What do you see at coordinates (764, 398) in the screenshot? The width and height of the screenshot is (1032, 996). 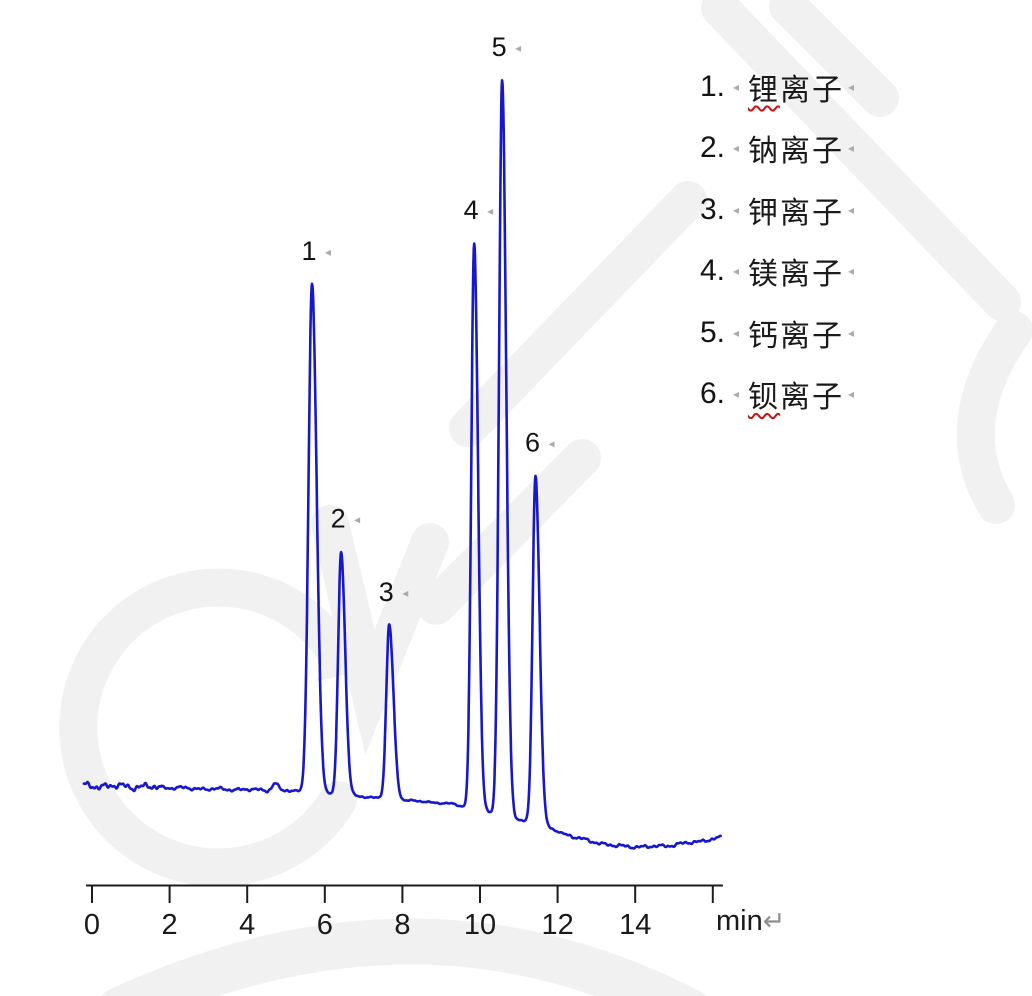 I see `spellcheck-squiggle: 钡` at bounding box center [764, 398].